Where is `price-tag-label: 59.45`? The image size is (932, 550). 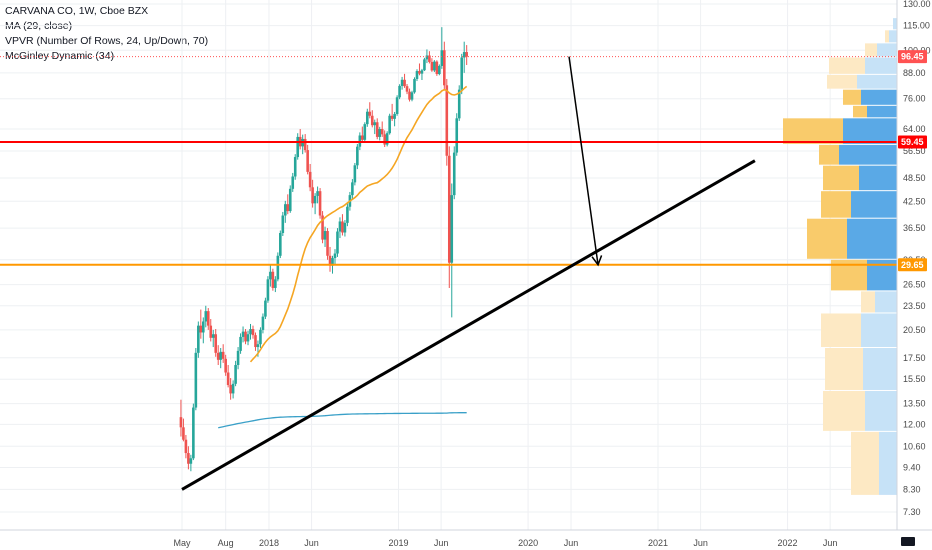
price-tag-label: 59.45 is located at coordinates (912, 142).